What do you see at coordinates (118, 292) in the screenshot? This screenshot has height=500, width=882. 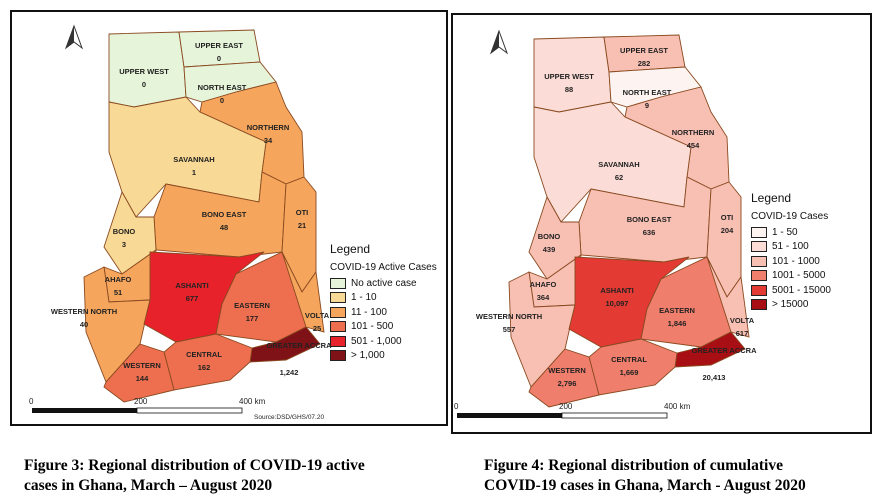 I see `region-value-label: 51` at bounding box center [118, 292].